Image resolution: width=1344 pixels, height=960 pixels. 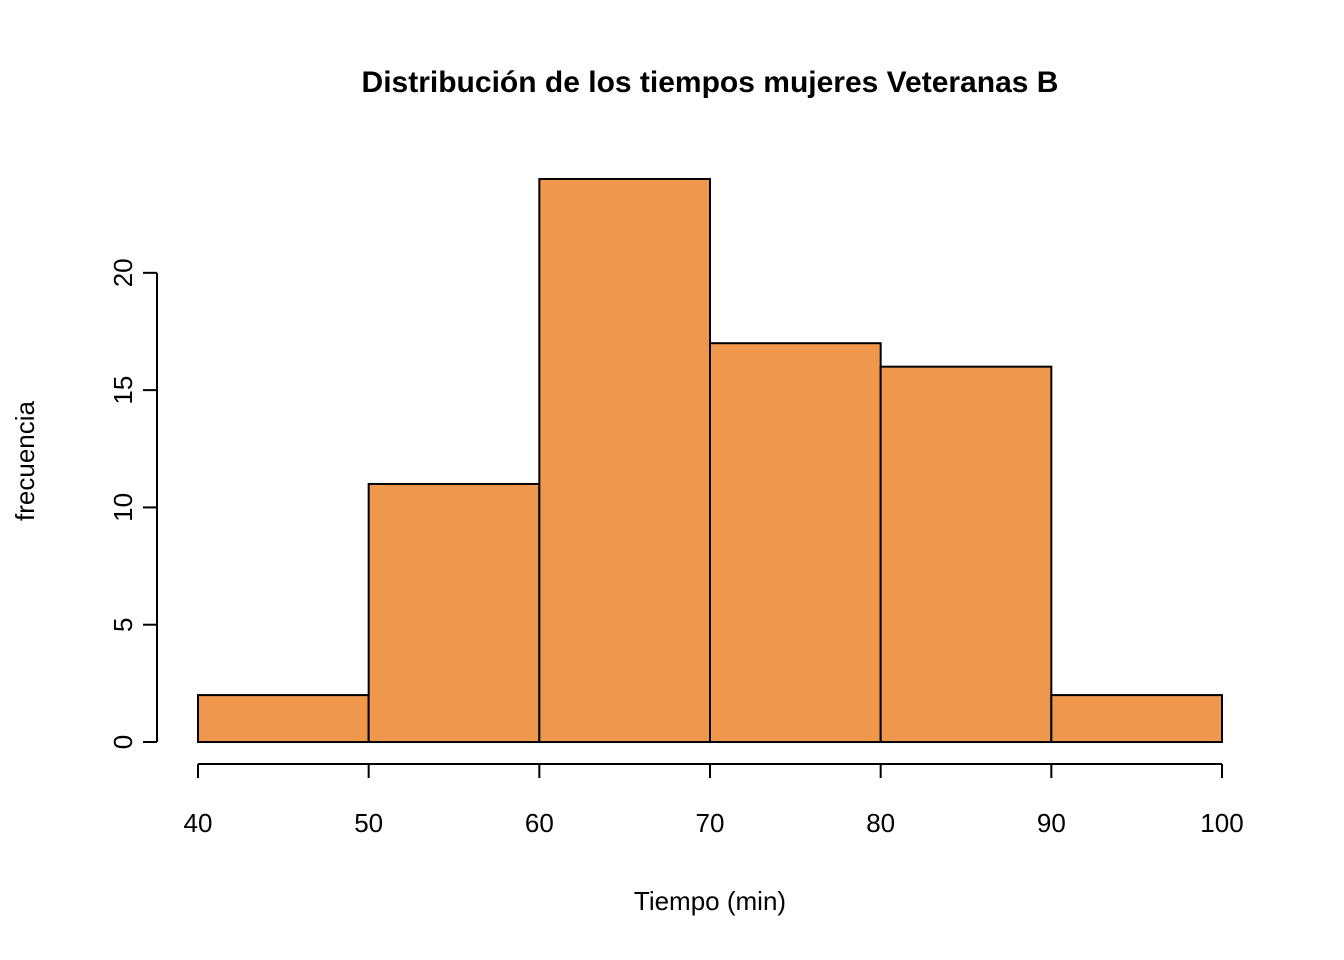 I want to click on x-tick-label-50: 50, so click(x=368, y=823).